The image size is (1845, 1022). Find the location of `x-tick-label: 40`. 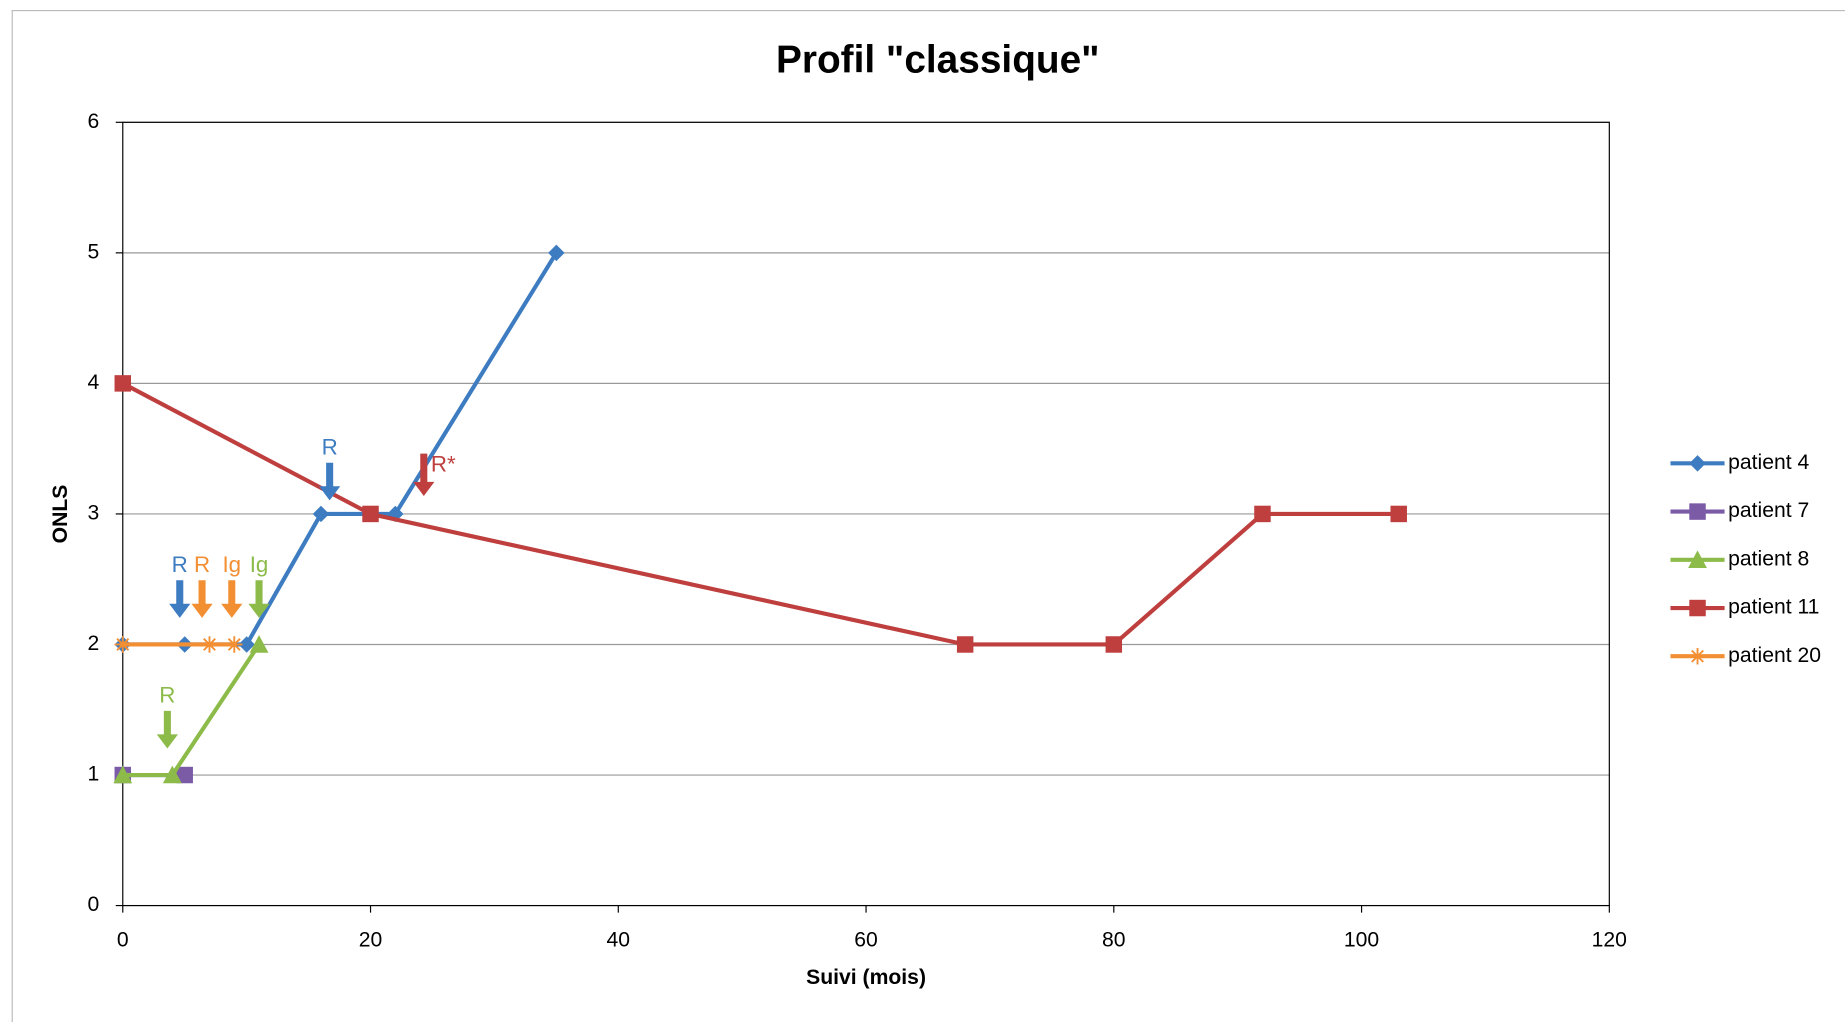

x-tick-label: 40 is located at coordinates (619, 939).